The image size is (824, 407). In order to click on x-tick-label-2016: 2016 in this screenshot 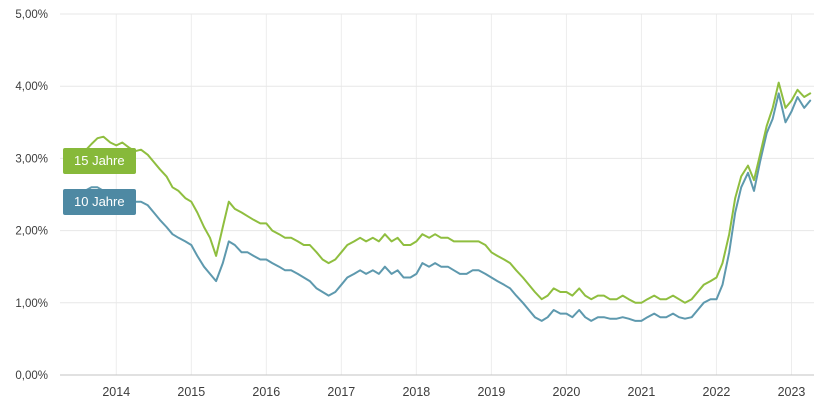, I will do `click(266, 392)`.